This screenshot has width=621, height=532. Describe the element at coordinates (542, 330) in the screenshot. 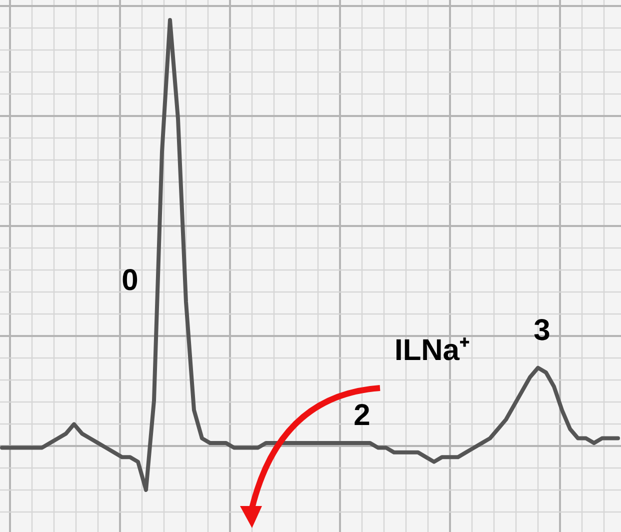

I see `annotation: 3` at that location.